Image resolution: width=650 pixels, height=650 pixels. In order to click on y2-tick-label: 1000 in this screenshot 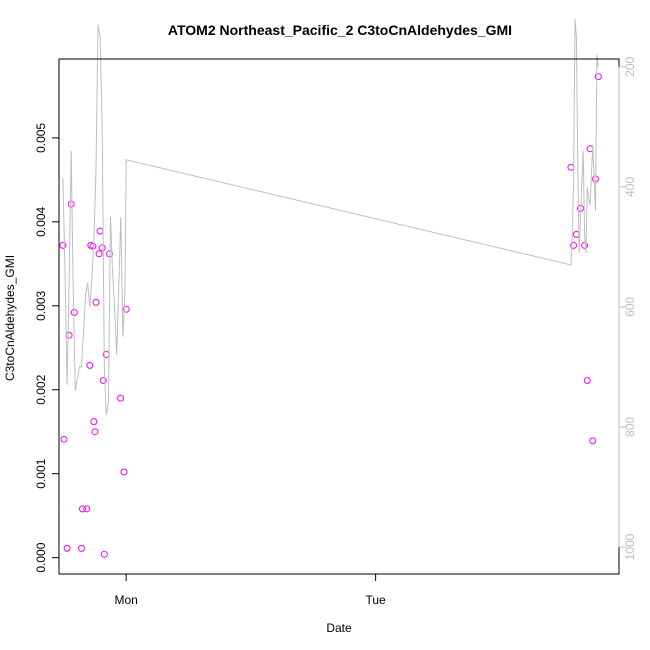, I will do `click(630, 546)`.